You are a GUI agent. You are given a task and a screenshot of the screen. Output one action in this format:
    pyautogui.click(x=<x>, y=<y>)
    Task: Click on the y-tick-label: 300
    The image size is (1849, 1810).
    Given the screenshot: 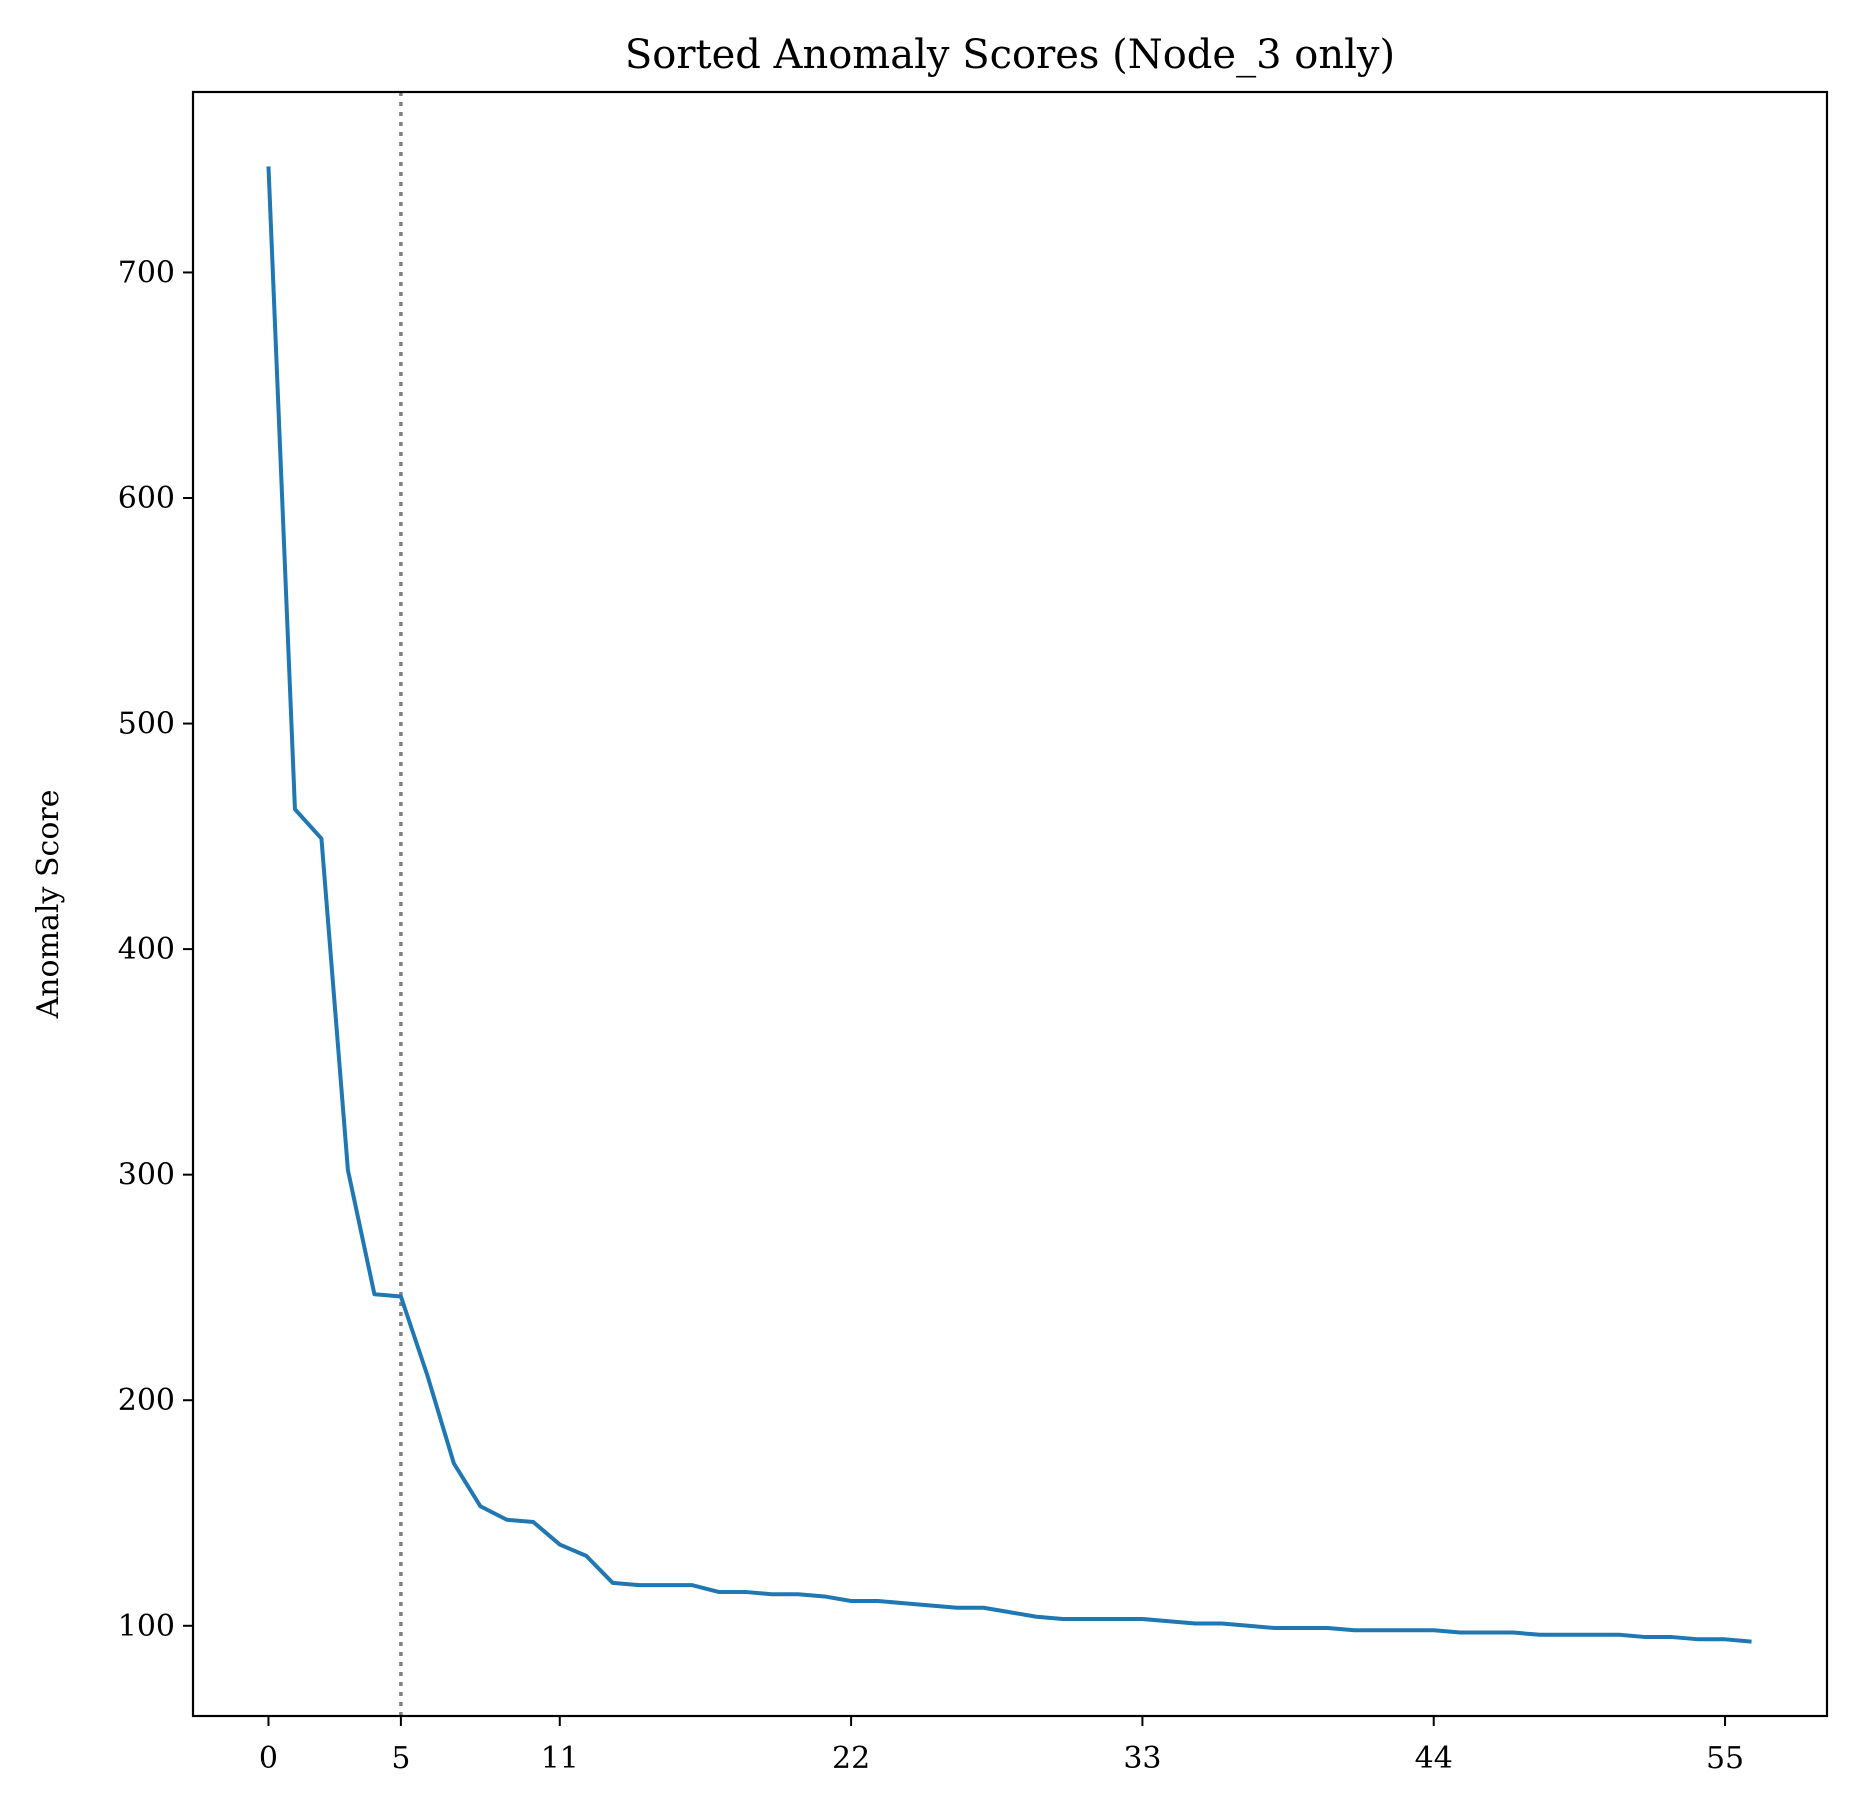 What is the action you would take?
    pyautogui.click(x=146, y=1175)
    